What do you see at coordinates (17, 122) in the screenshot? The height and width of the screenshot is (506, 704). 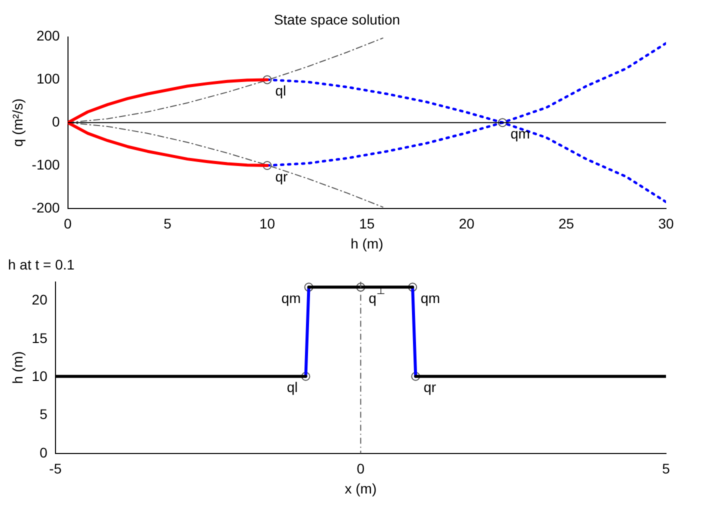 I see `y-axis-title: q (m²/s)` at bounding box center [17, 122].